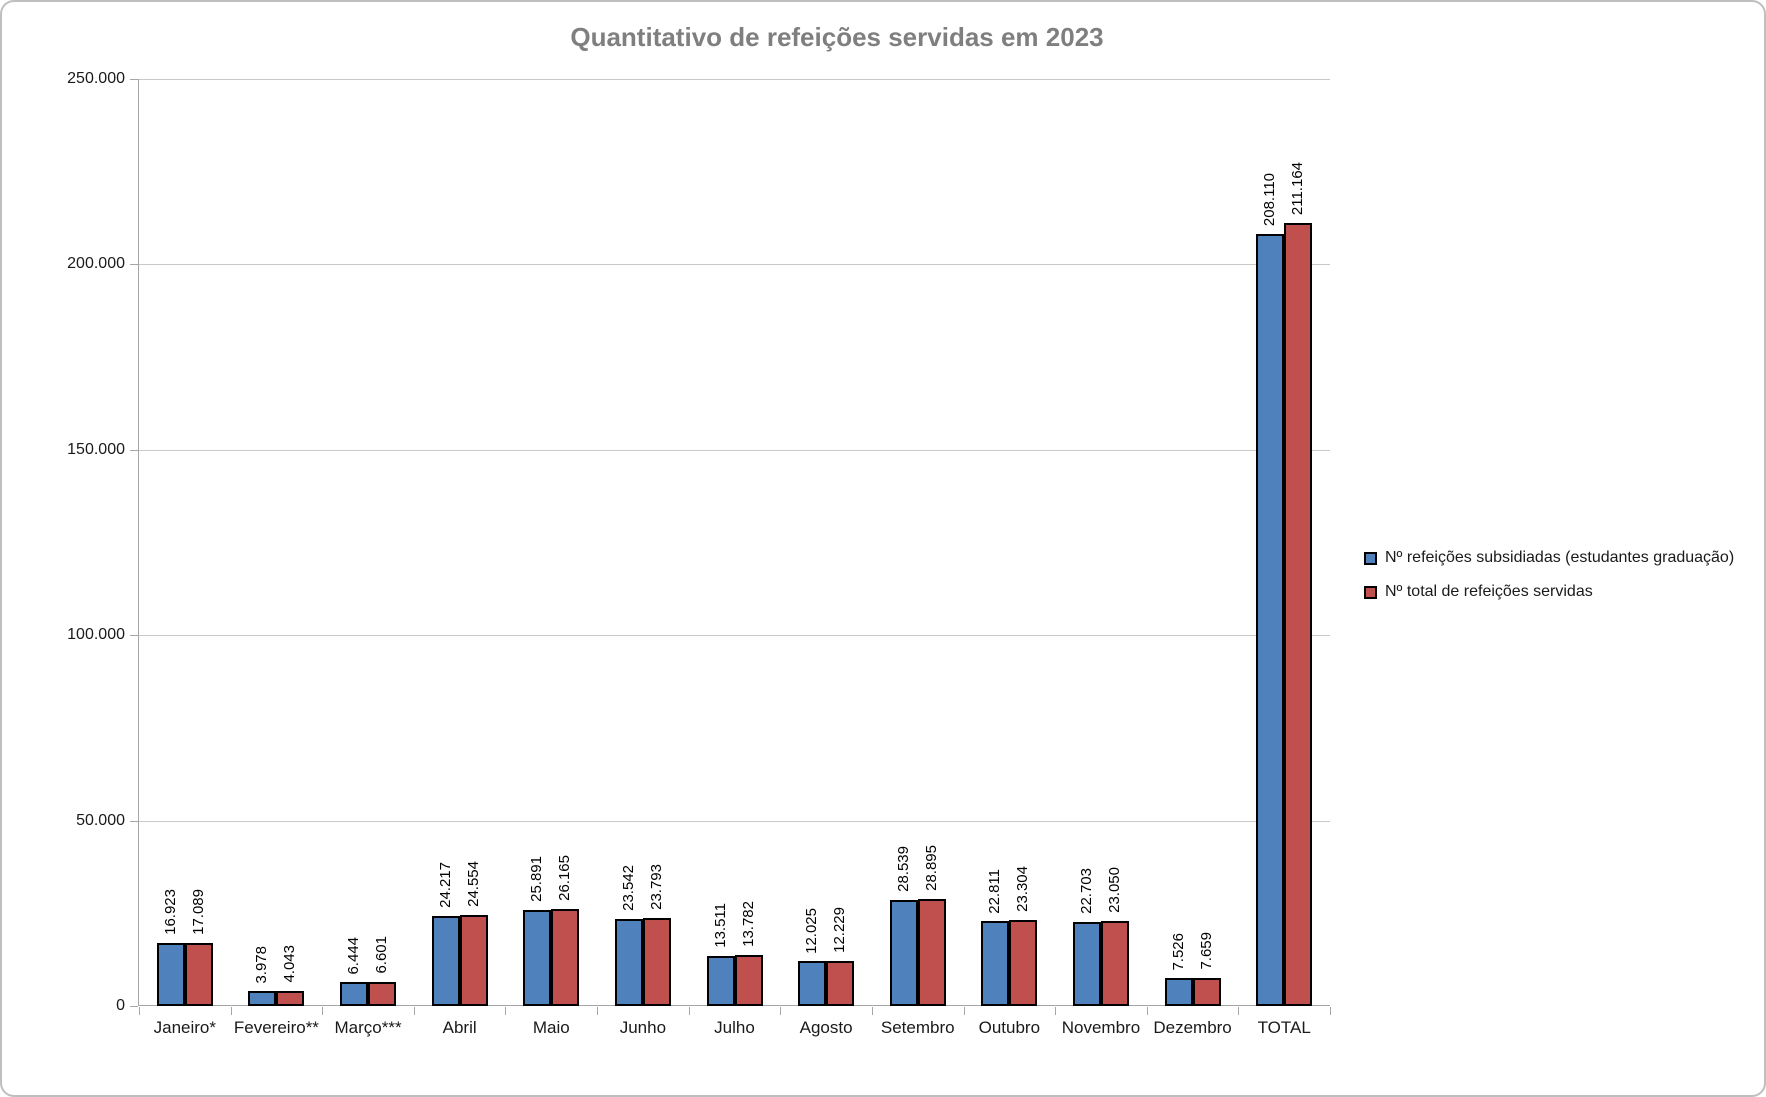 This screenshot has height=1097, width=1766. What do you see at coordinates (262, 964) in the screenshot?
I see `bar-value-label: 3.978` at bounding box center [262, 964].